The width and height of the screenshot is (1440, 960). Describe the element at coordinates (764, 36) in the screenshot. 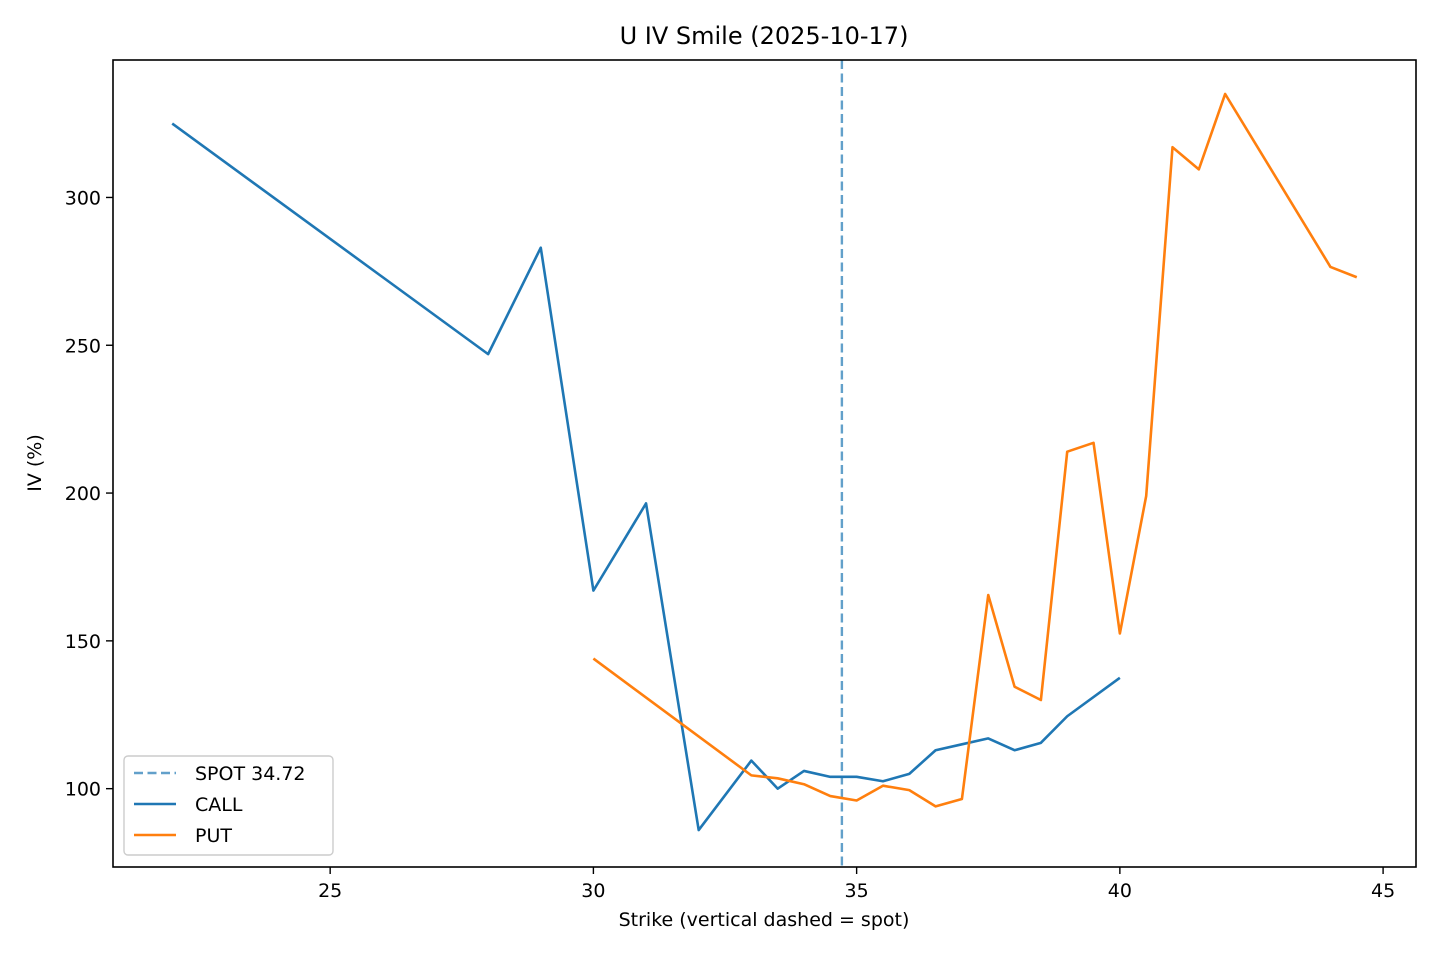

I see `chart-title: U IV Smile (2025-10-17)` at that location.